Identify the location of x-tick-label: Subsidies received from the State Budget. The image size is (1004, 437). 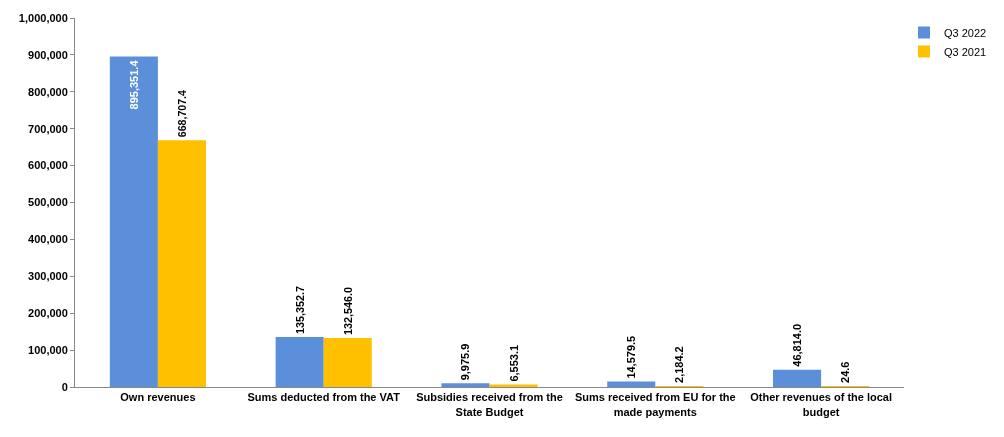
(489, 404).